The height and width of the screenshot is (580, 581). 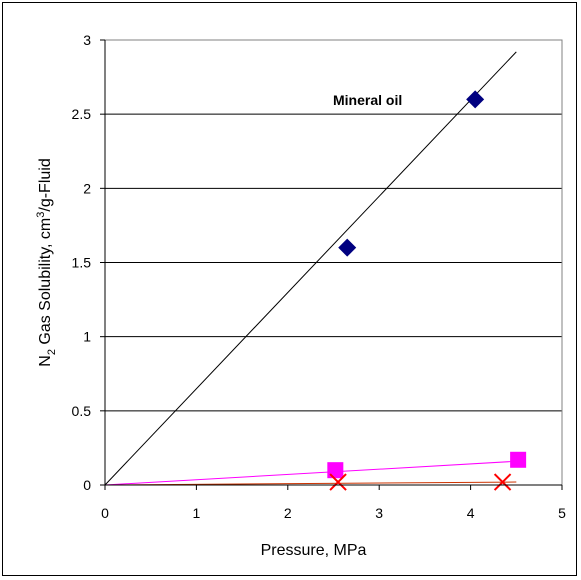 What do you see at coordinates (87, 485) in the screenshot?
I see `y-tick-label: 0` at bounding box center [87, 485].